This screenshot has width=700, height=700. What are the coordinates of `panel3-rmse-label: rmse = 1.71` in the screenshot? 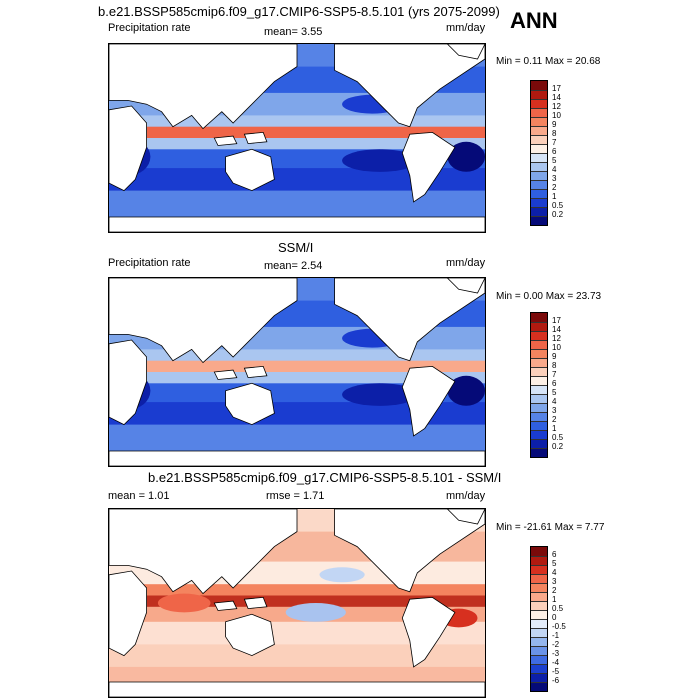 It's located at (295, 496).